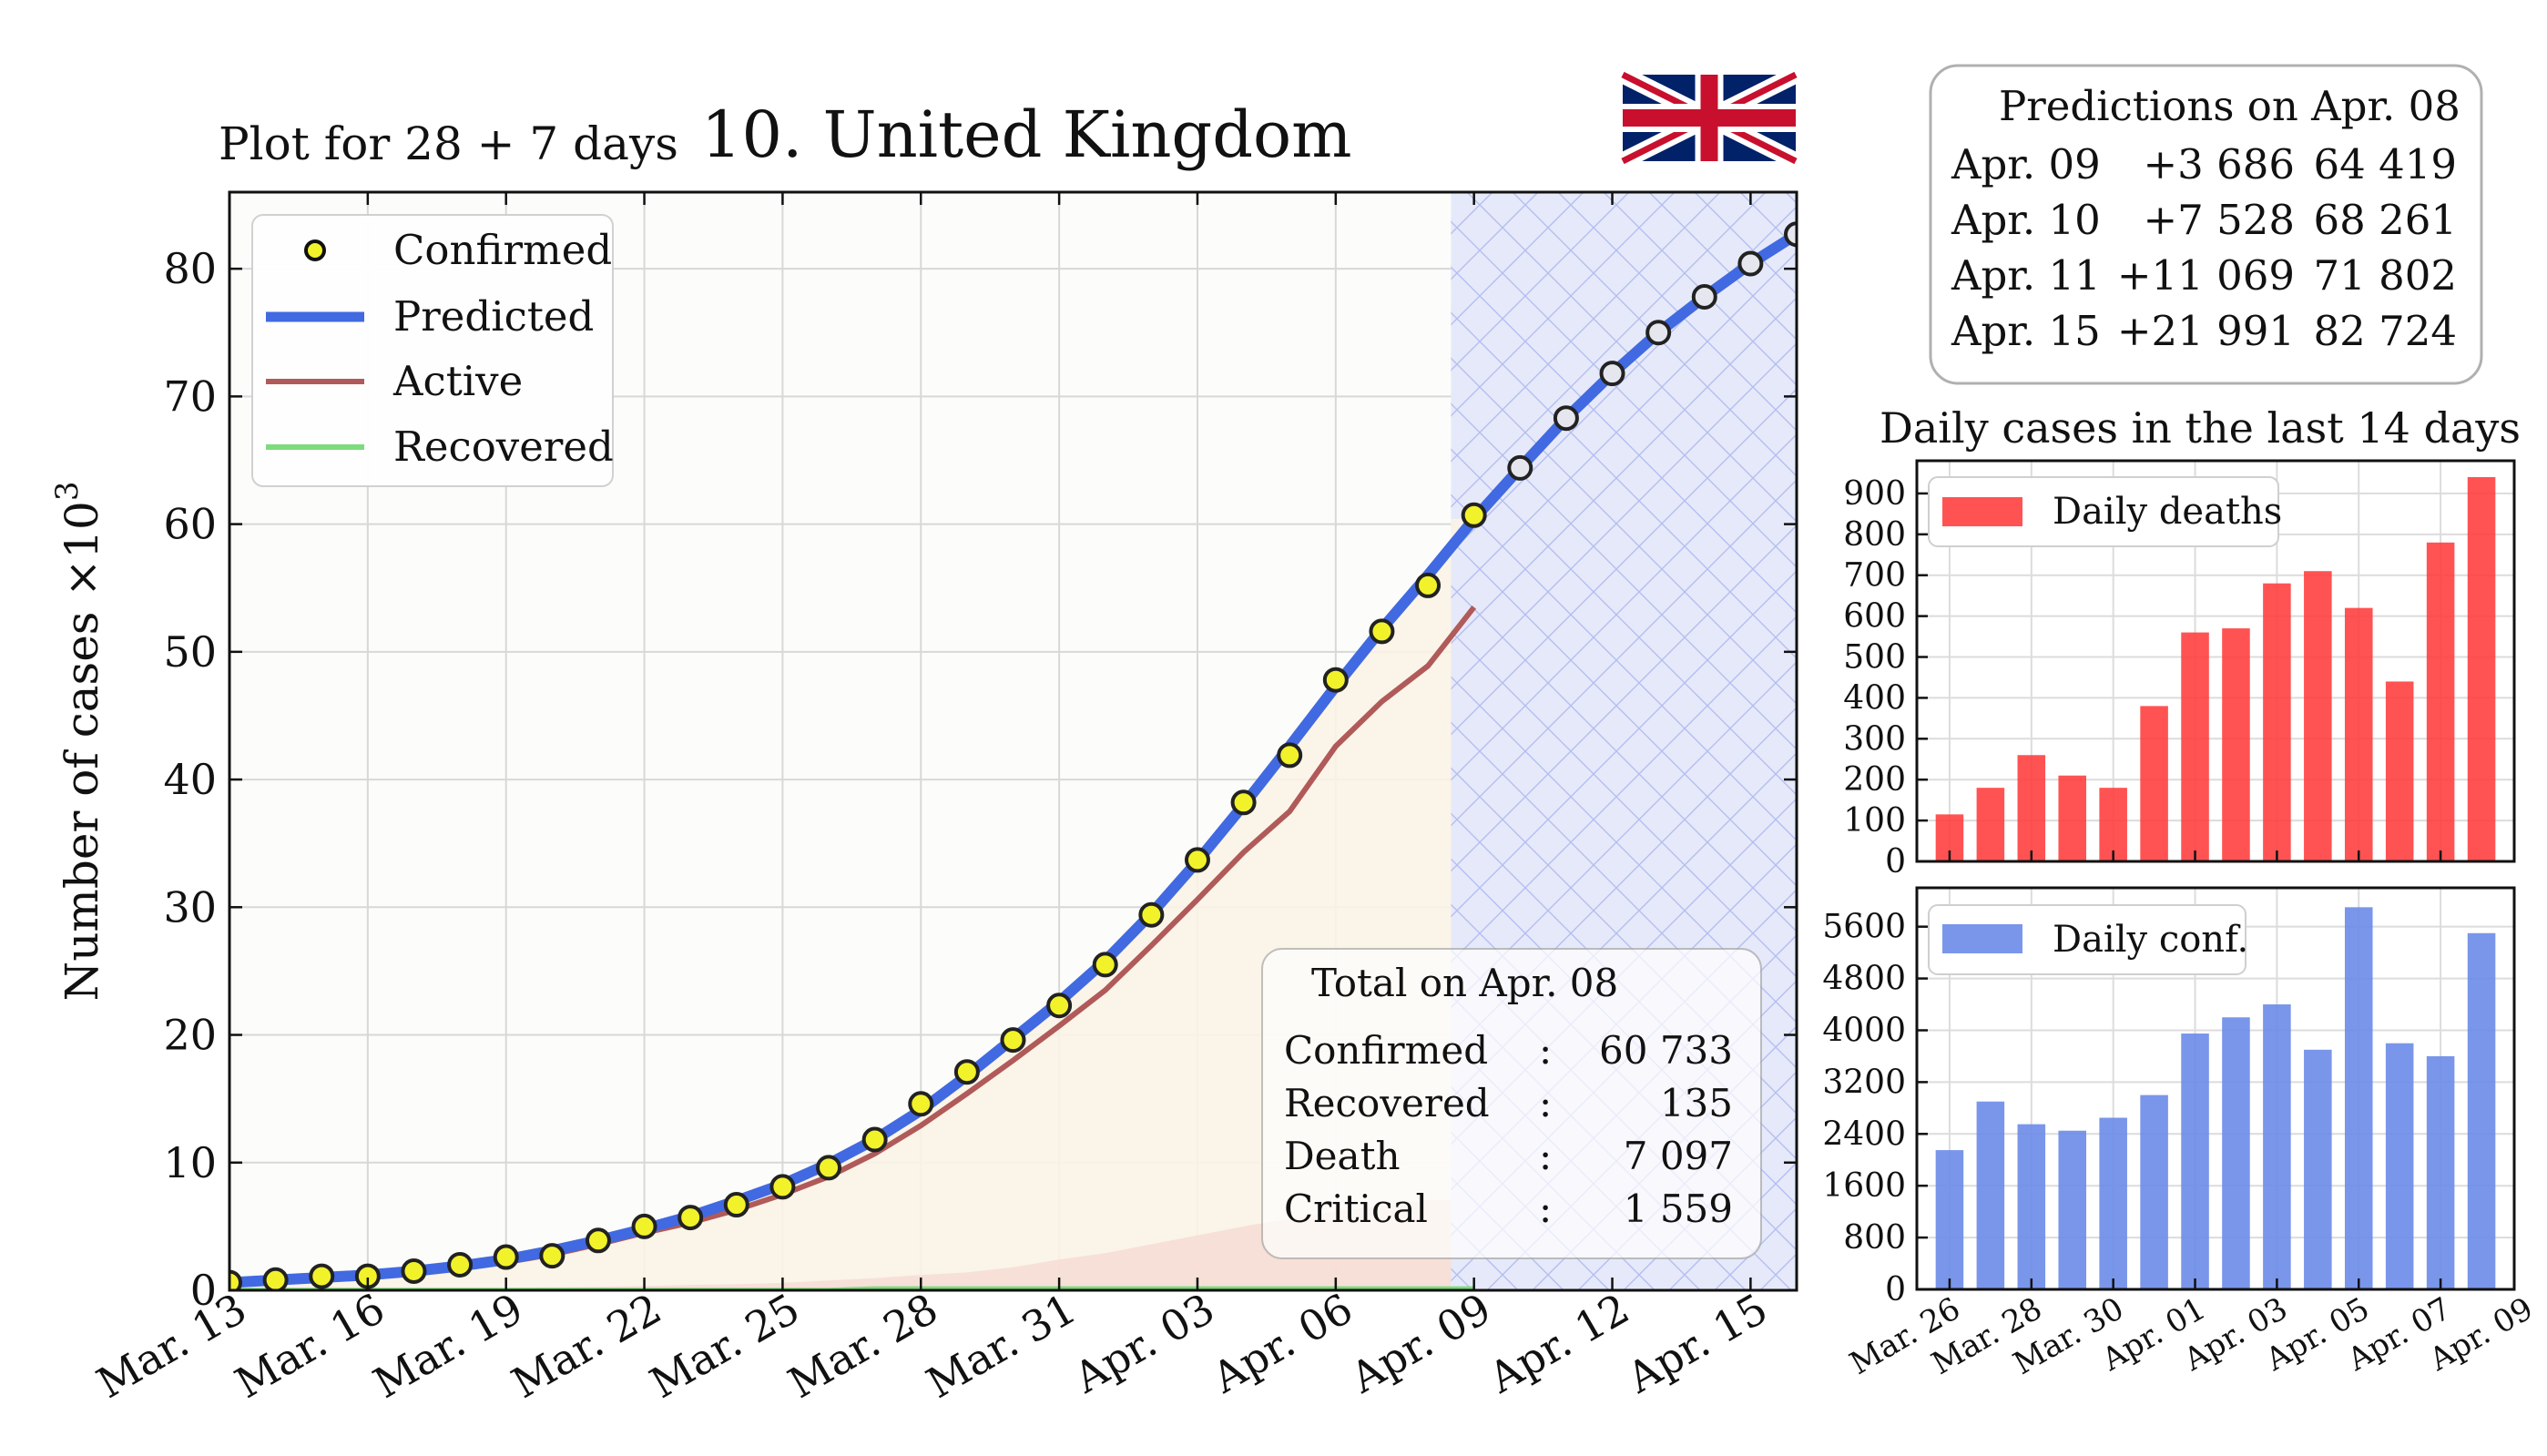  I want to click on total-label: Recovered, so click(1387, 1103).